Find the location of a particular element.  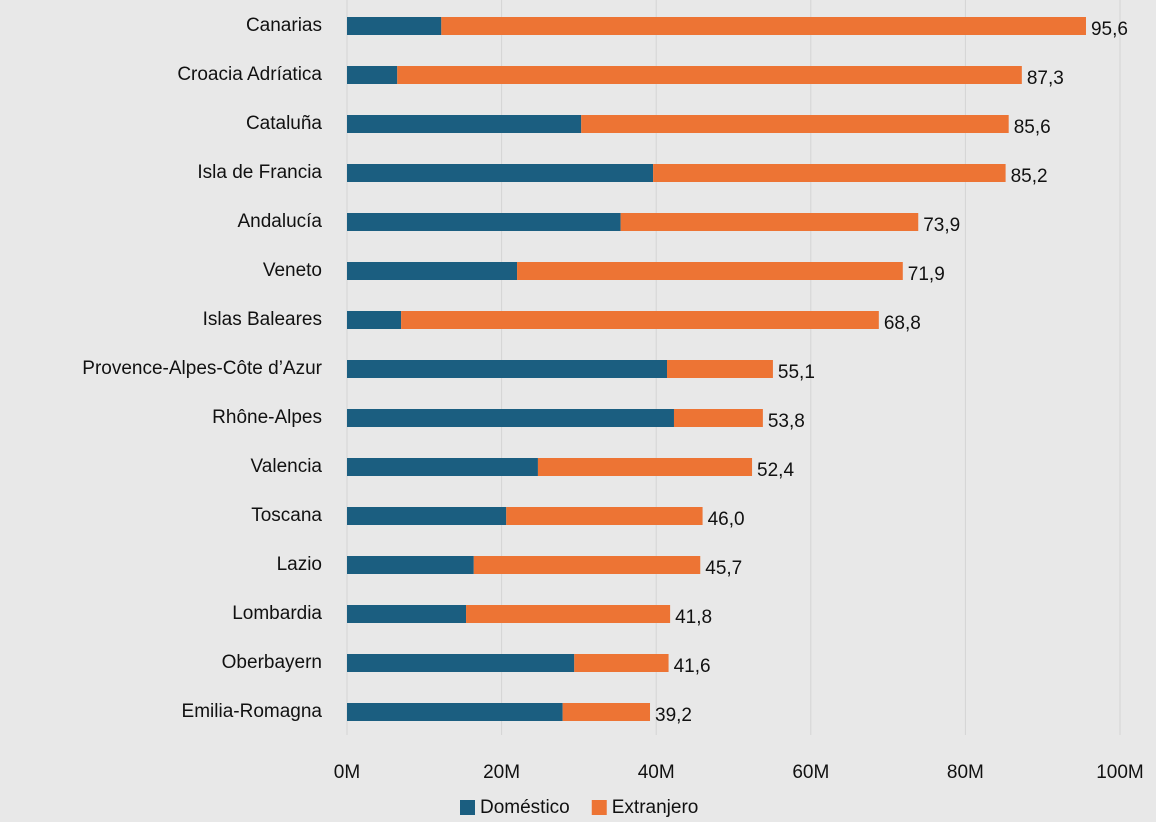

total-label: 41,6 is located at coordinates (692, 666).